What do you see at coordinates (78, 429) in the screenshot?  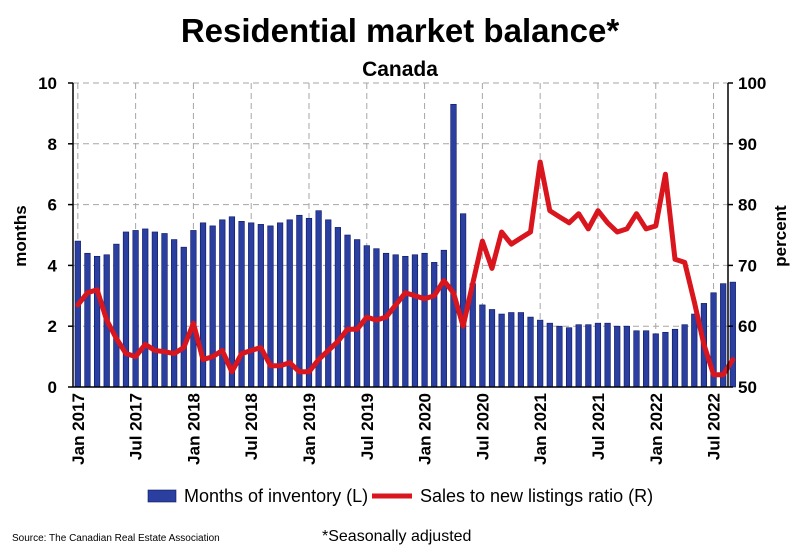 I see `x-tick-label: Jan 2017` at bounding box center [78, 429].